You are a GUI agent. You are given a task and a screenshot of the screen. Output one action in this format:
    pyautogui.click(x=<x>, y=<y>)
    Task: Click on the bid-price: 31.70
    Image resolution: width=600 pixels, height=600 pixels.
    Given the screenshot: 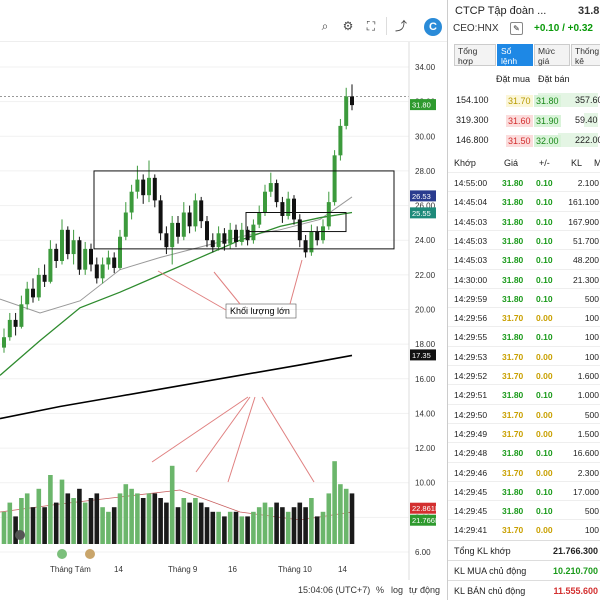 What is the action you would take?
    pyautogui.click(x=519, y=101)
    